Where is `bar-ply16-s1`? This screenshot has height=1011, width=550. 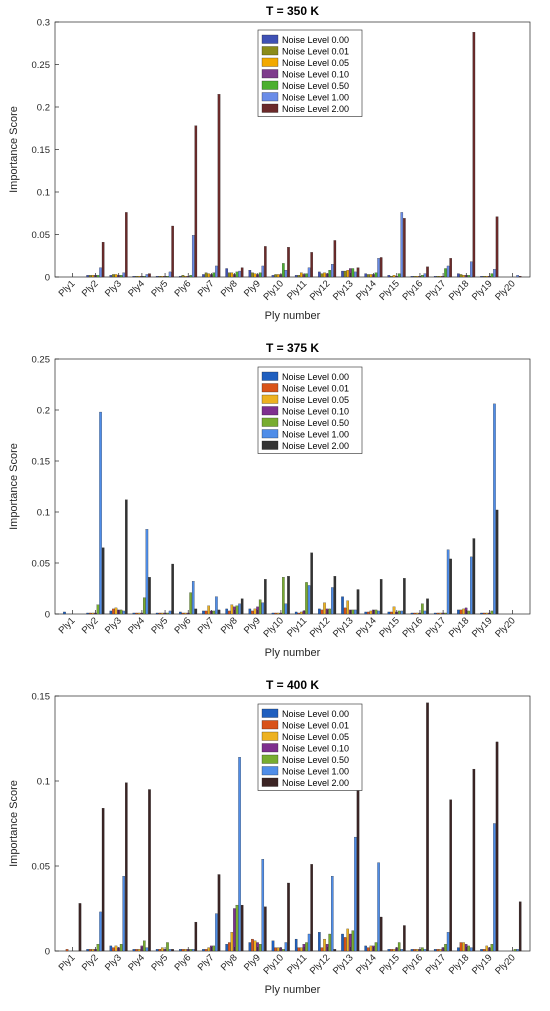
bar-ply16-s1 is located at coordinates (414, 950).